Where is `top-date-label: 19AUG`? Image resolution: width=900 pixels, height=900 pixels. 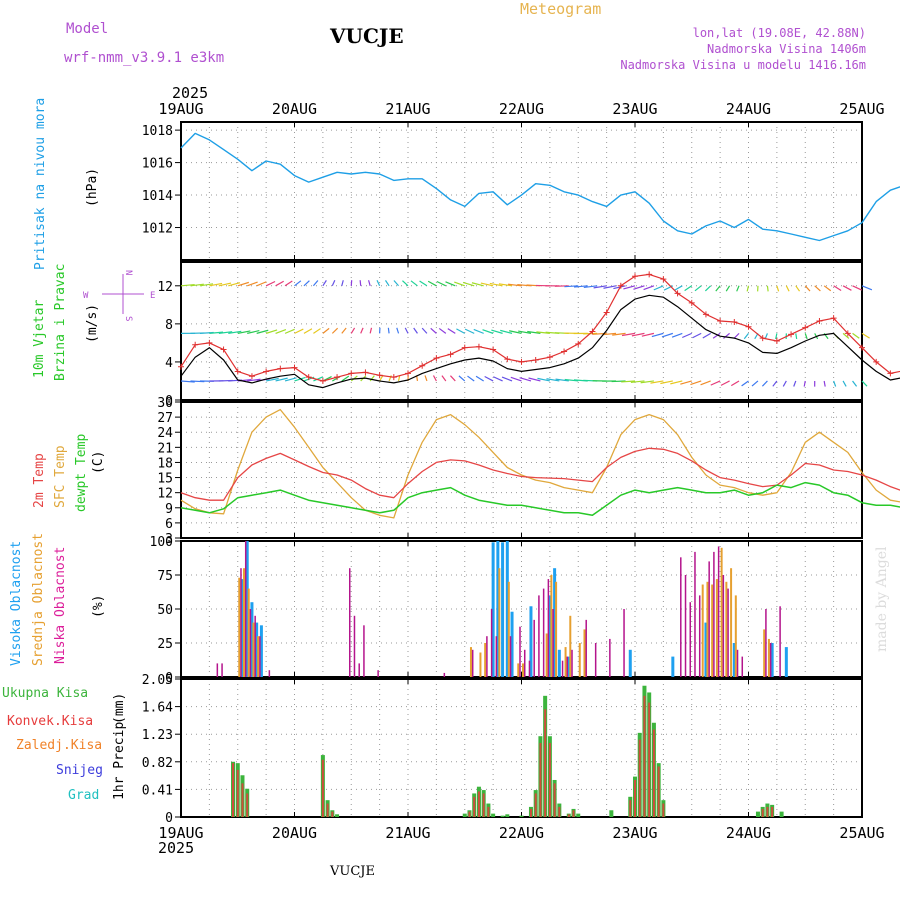
top-date-label: 19AUG is located at coordinates (180, 109).